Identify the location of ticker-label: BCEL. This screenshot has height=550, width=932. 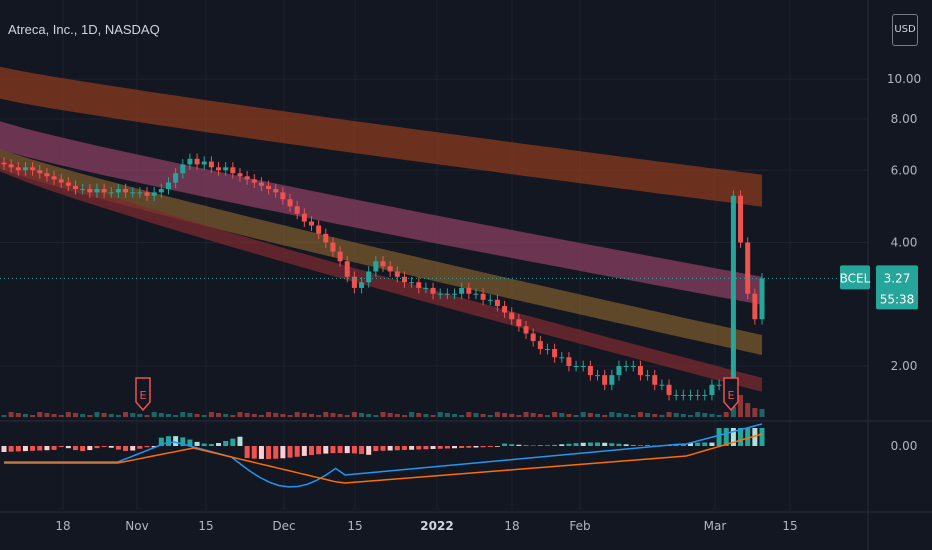
(855, 278).